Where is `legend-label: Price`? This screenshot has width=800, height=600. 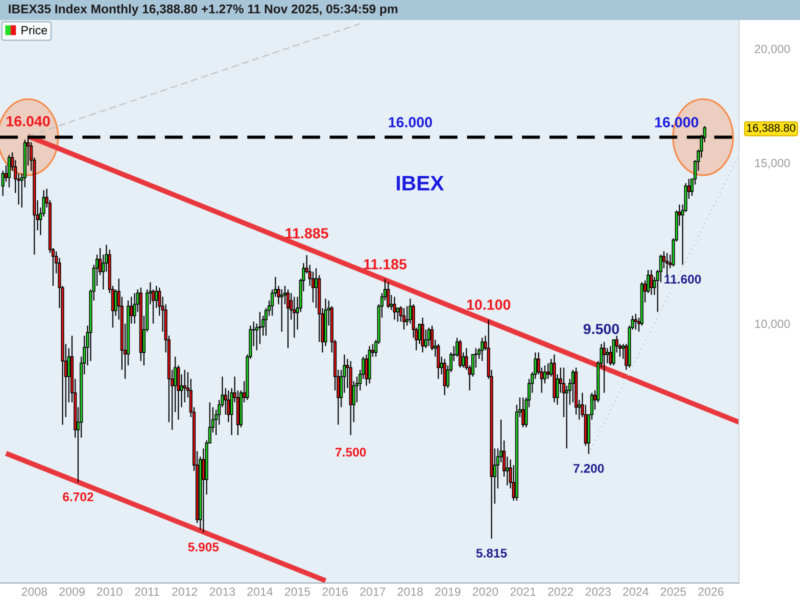
legend-label: Price is located at coordinates (35, 30).